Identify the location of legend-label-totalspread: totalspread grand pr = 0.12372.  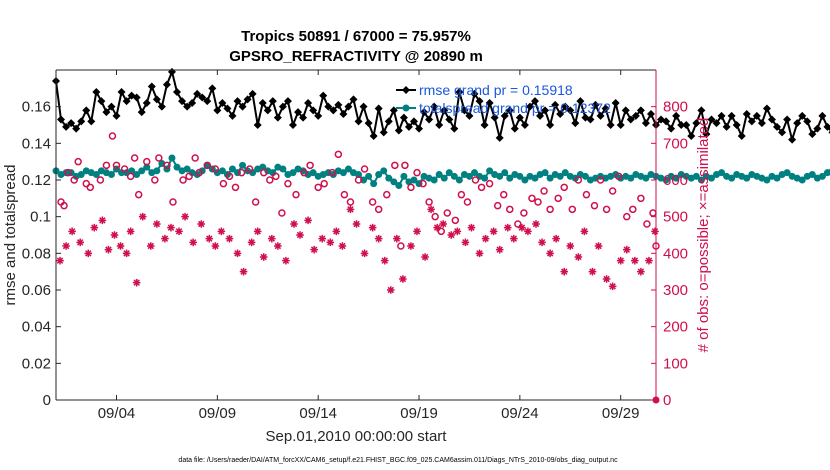
(515, 108).